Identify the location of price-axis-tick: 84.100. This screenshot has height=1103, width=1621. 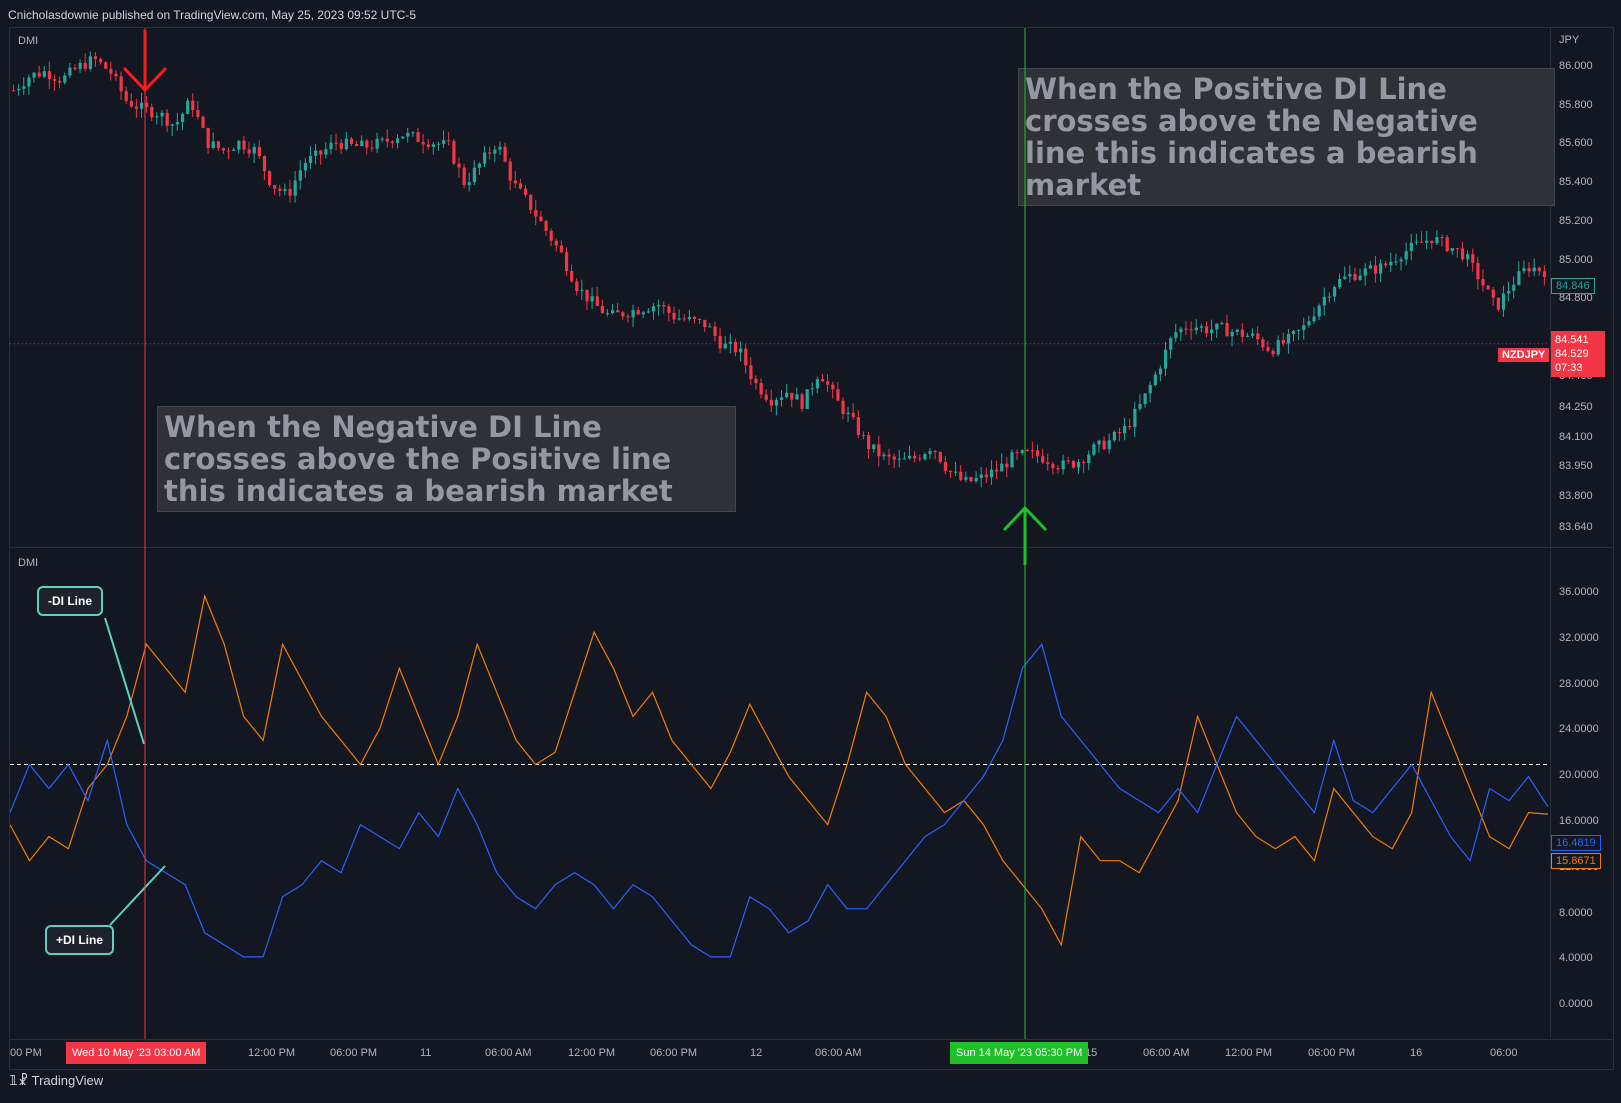
(1576, 437).